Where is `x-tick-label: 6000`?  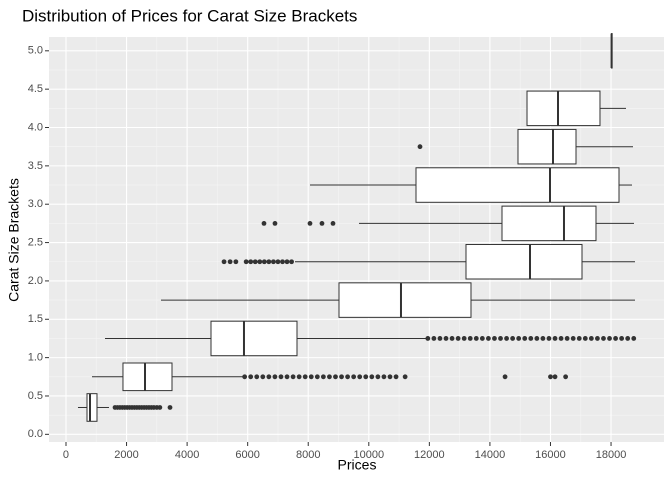
x-tick-label: 6000 is located at coordinates (247, 455).